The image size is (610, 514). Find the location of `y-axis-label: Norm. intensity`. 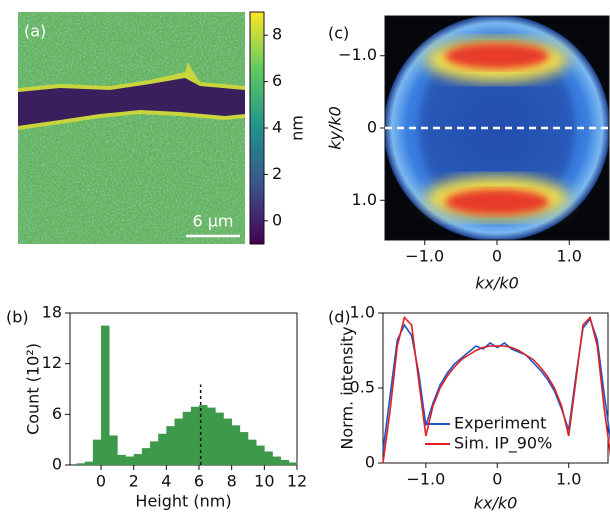

y-axis-label: Norm. intensity is located at coordinates (347, 387).